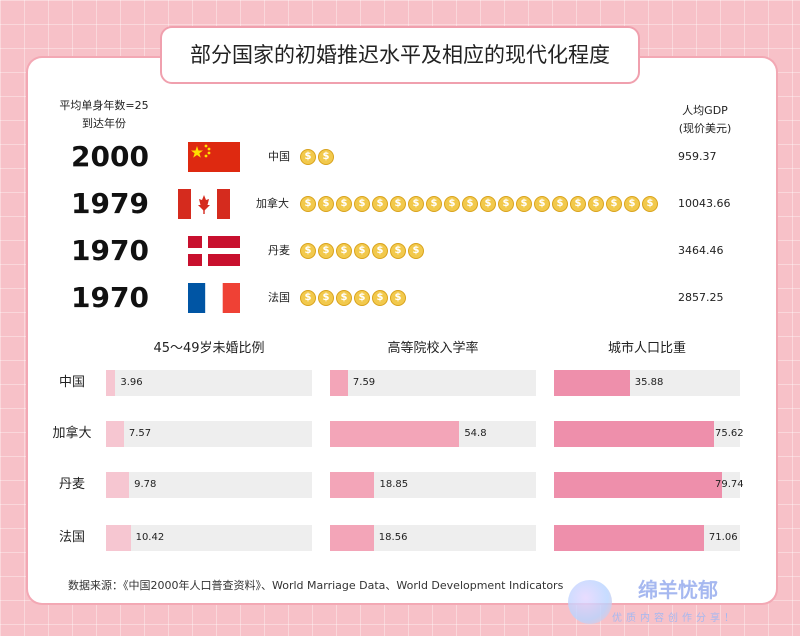  Describe the element at coordinates (279, 250) in the screenshot. I see `country-name: 丹麦` at that location.